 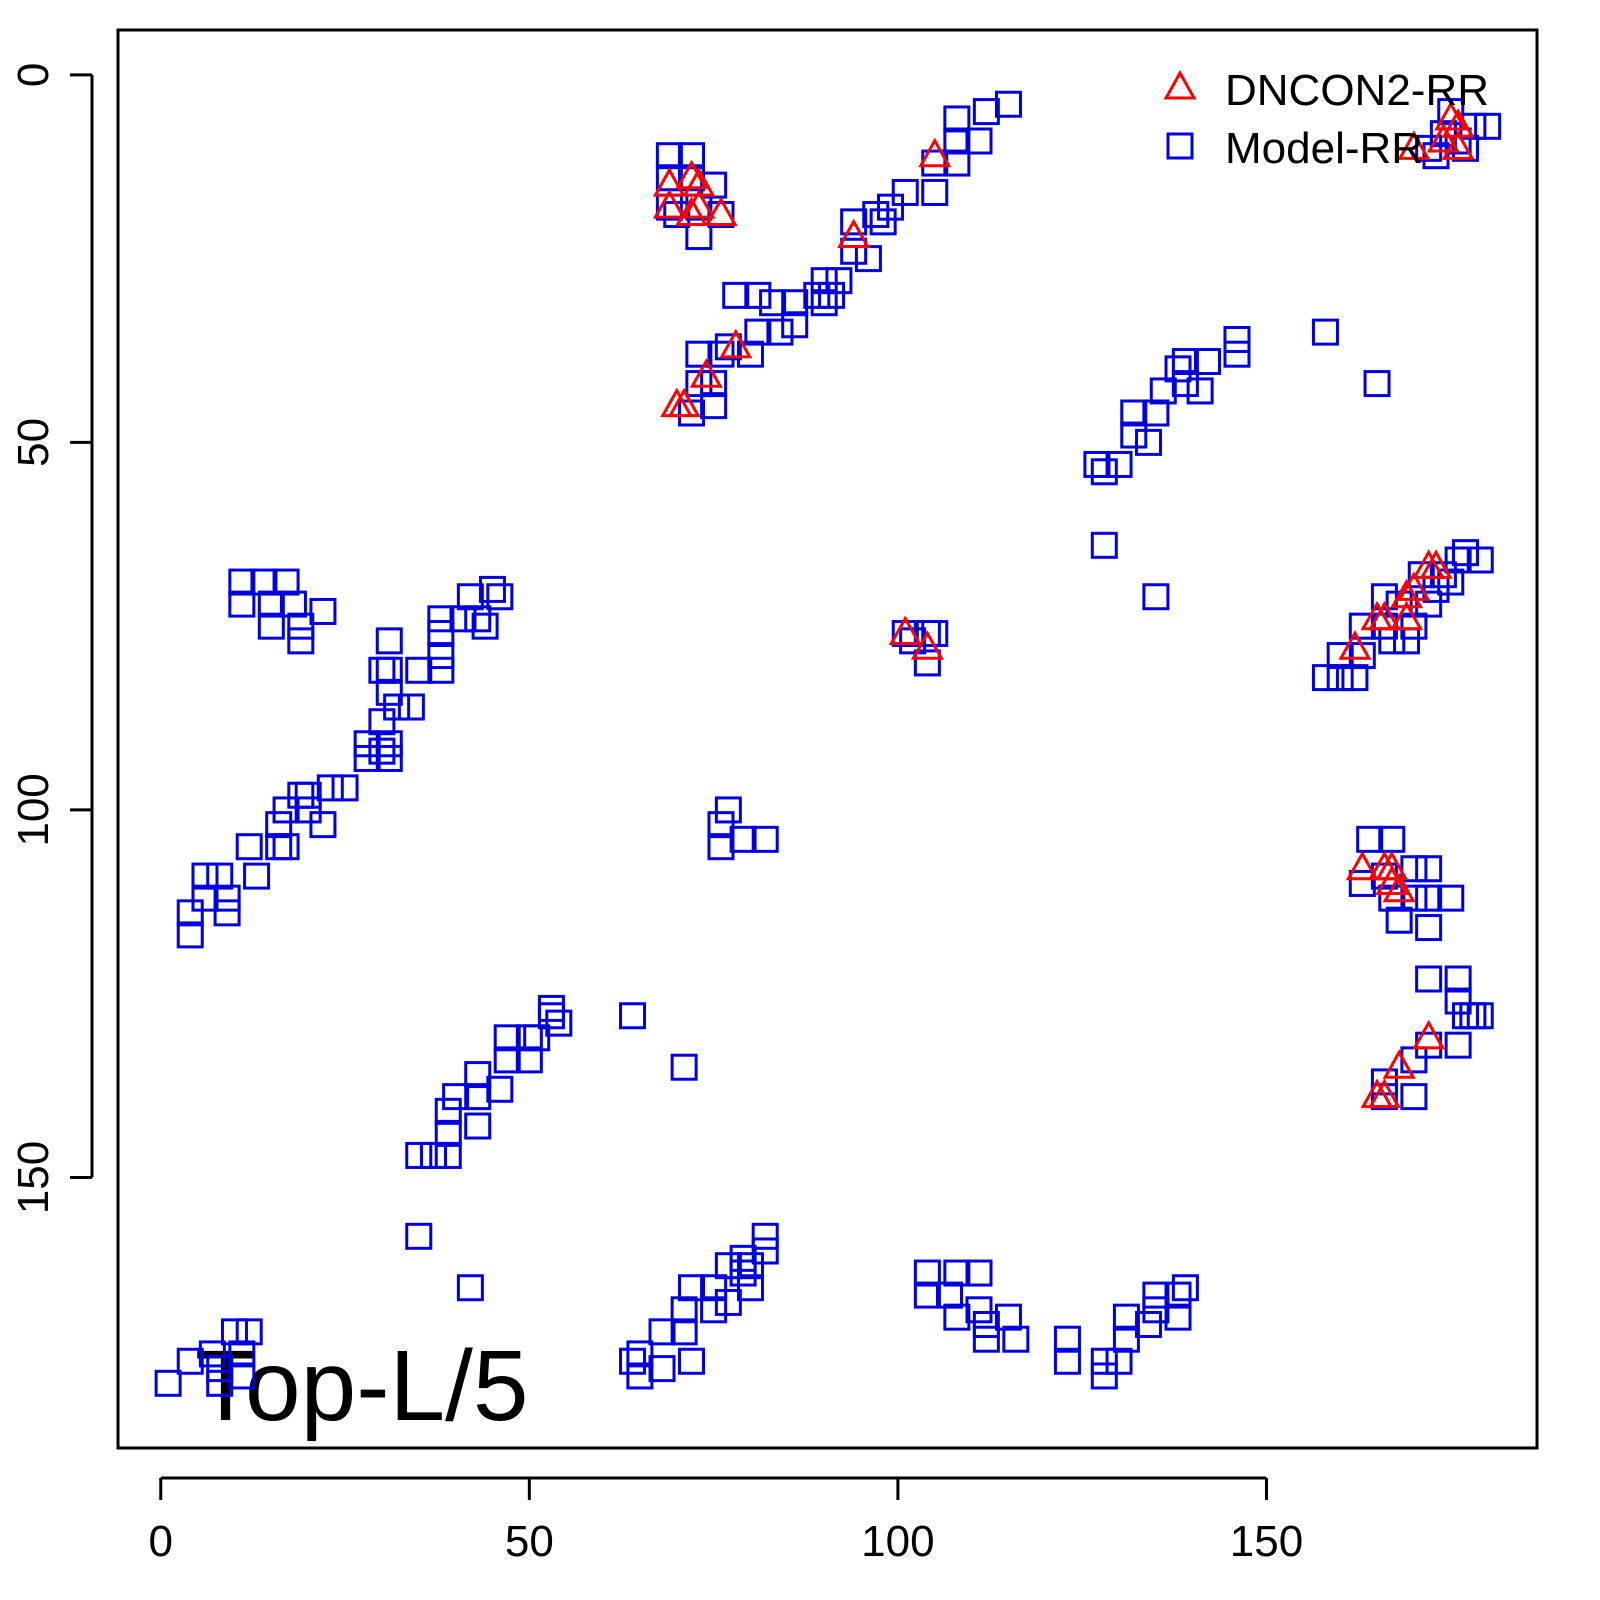 What do you see at coordinates (33, 1177) in the screenshot?
I see `y-tick-label: 150` at bounding box center [33, 1177].